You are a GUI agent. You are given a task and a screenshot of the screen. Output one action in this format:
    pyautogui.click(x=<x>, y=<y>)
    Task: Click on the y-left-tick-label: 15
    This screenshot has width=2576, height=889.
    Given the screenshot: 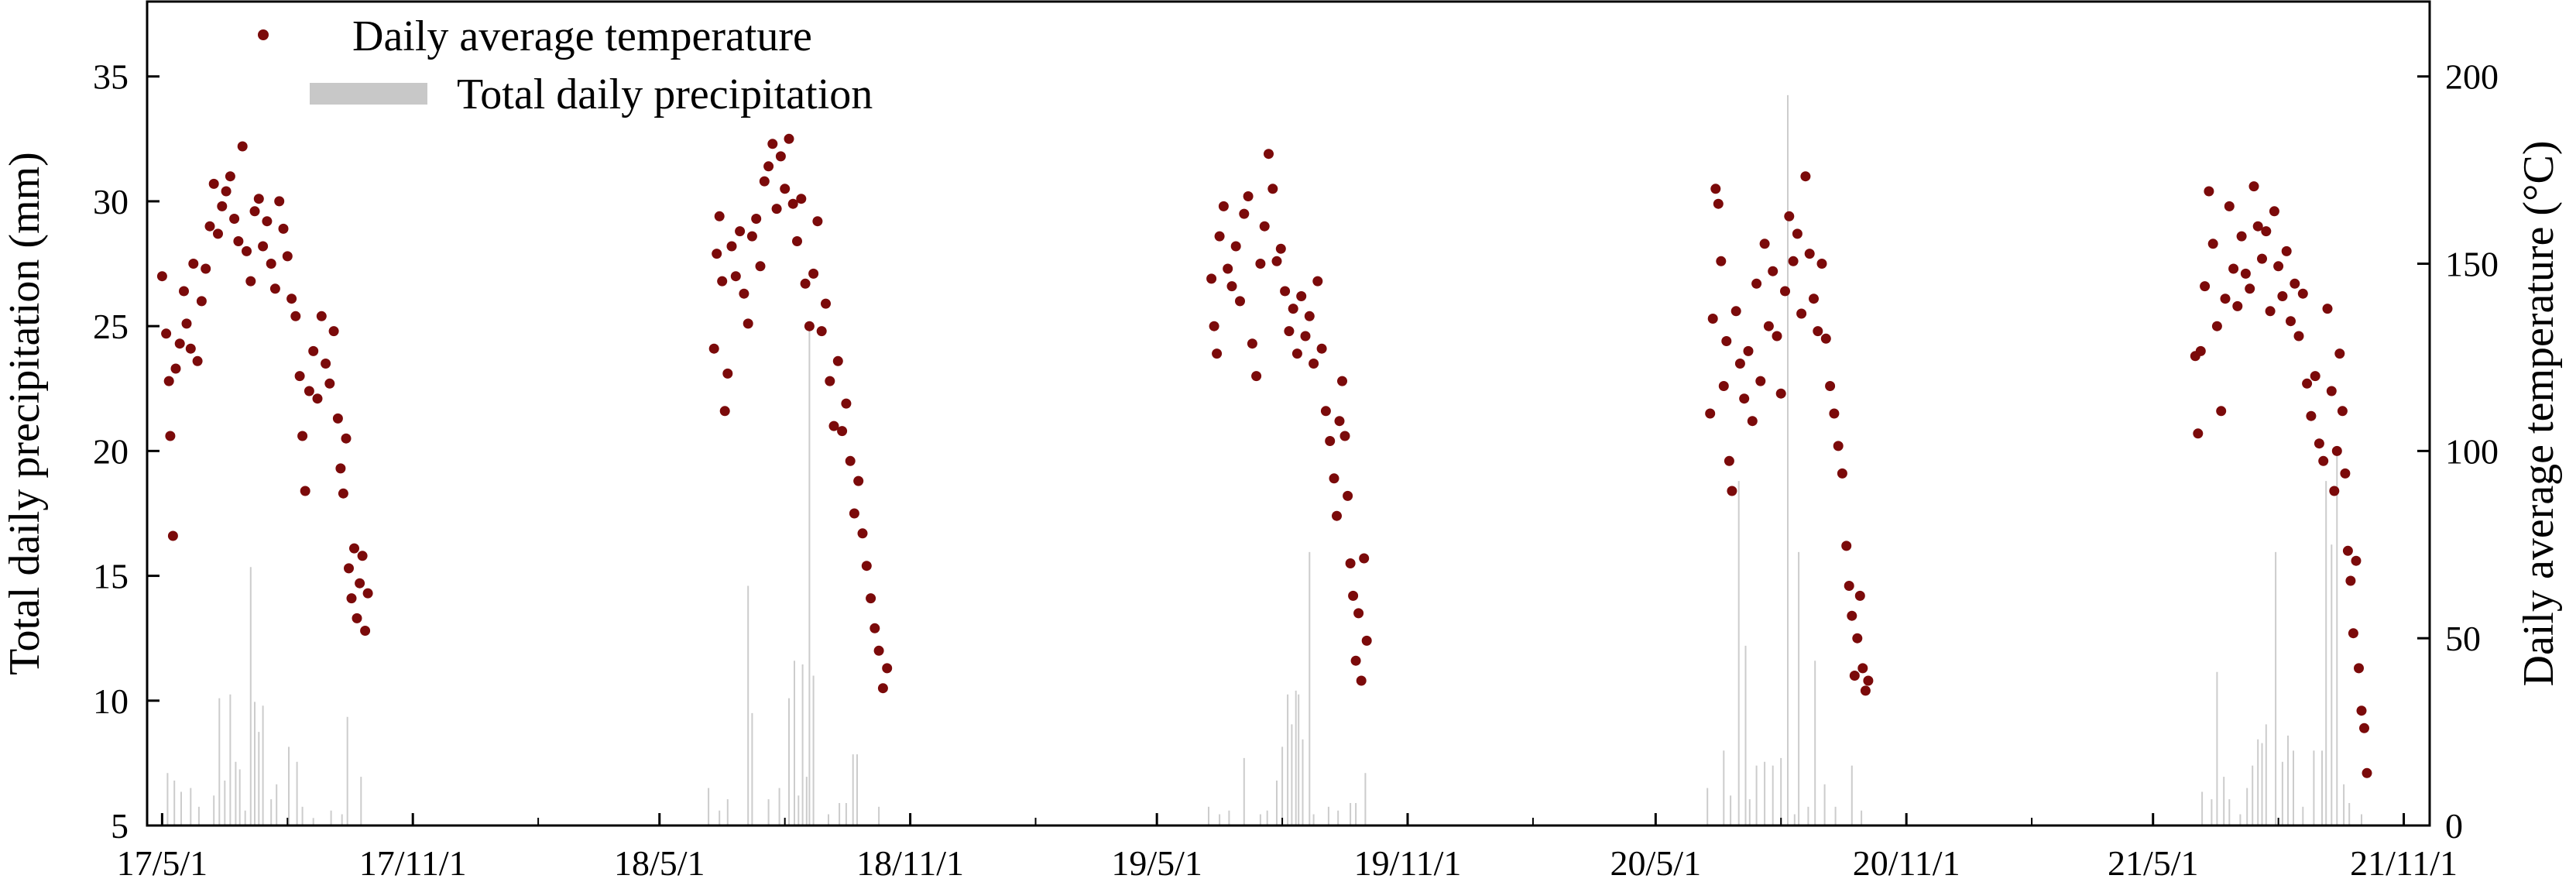 What is the action you would take?
    pyautogui.click(x=111, y=576)
    